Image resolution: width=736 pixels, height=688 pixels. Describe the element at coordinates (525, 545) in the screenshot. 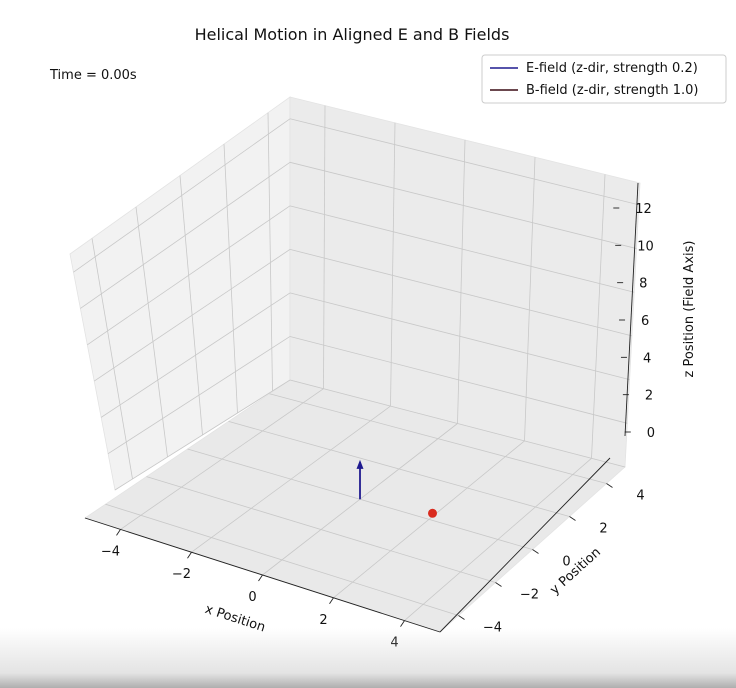

I see `y-axis-line` at that location.